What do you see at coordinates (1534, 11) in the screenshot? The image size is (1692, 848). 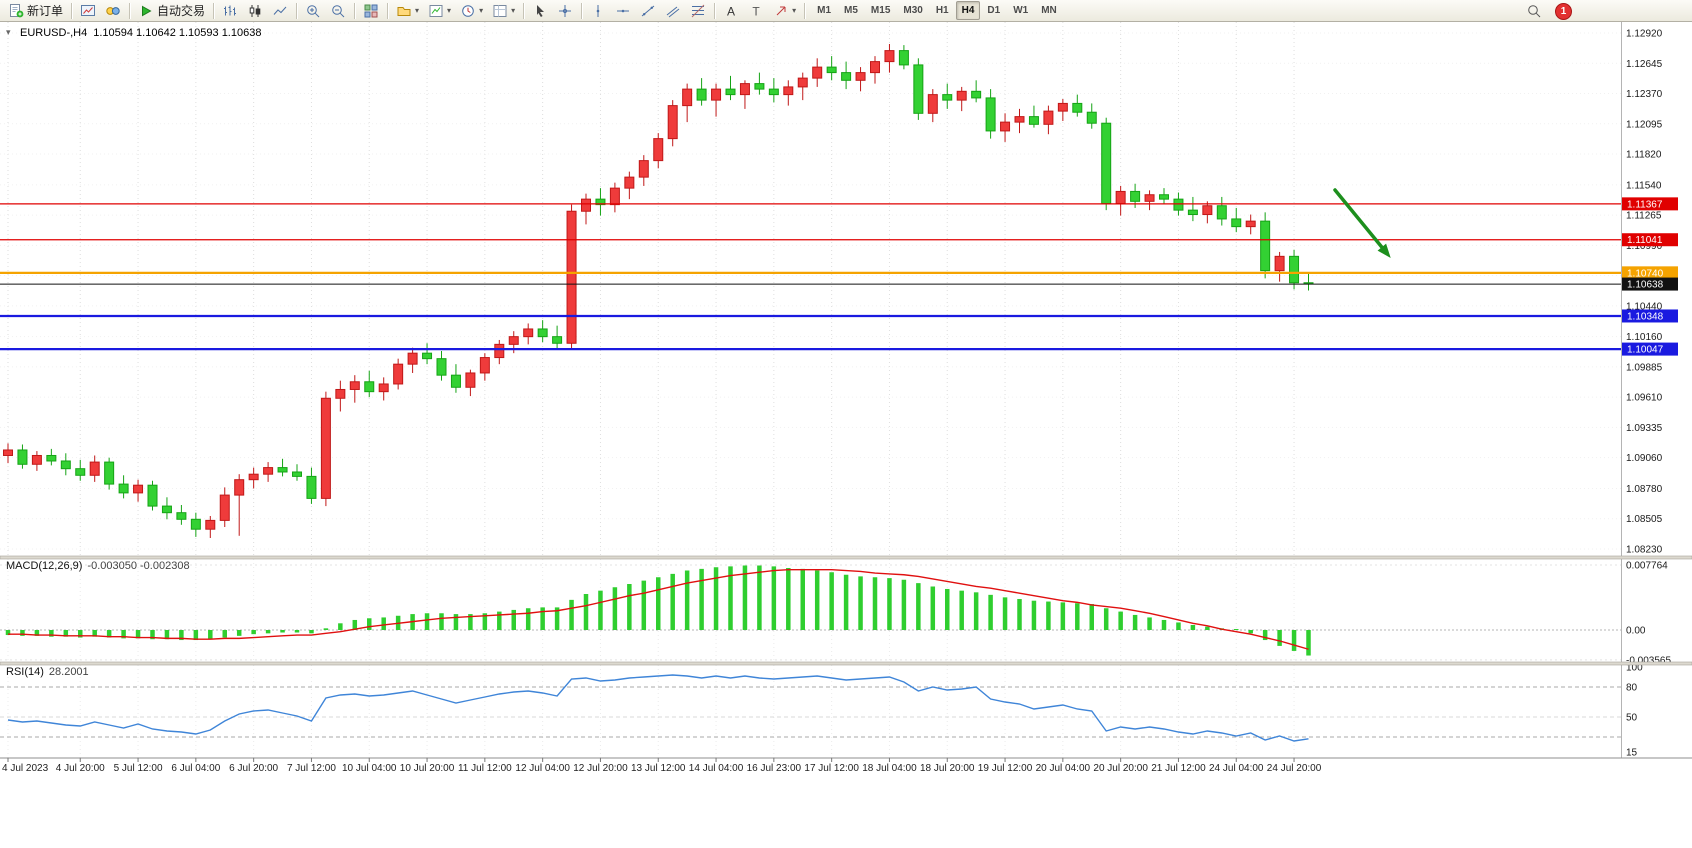 I see `search-button` at bounding box center [1534, 11].